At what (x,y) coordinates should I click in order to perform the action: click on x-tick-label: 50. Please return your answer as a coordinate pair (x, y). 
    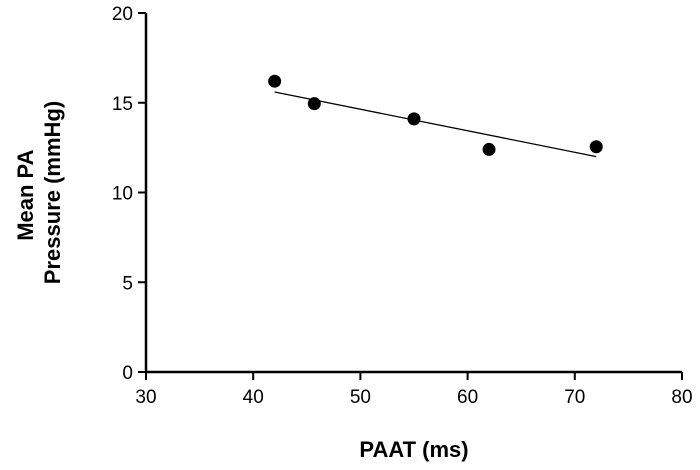
    Looking at the image, I should click on (360, 397).